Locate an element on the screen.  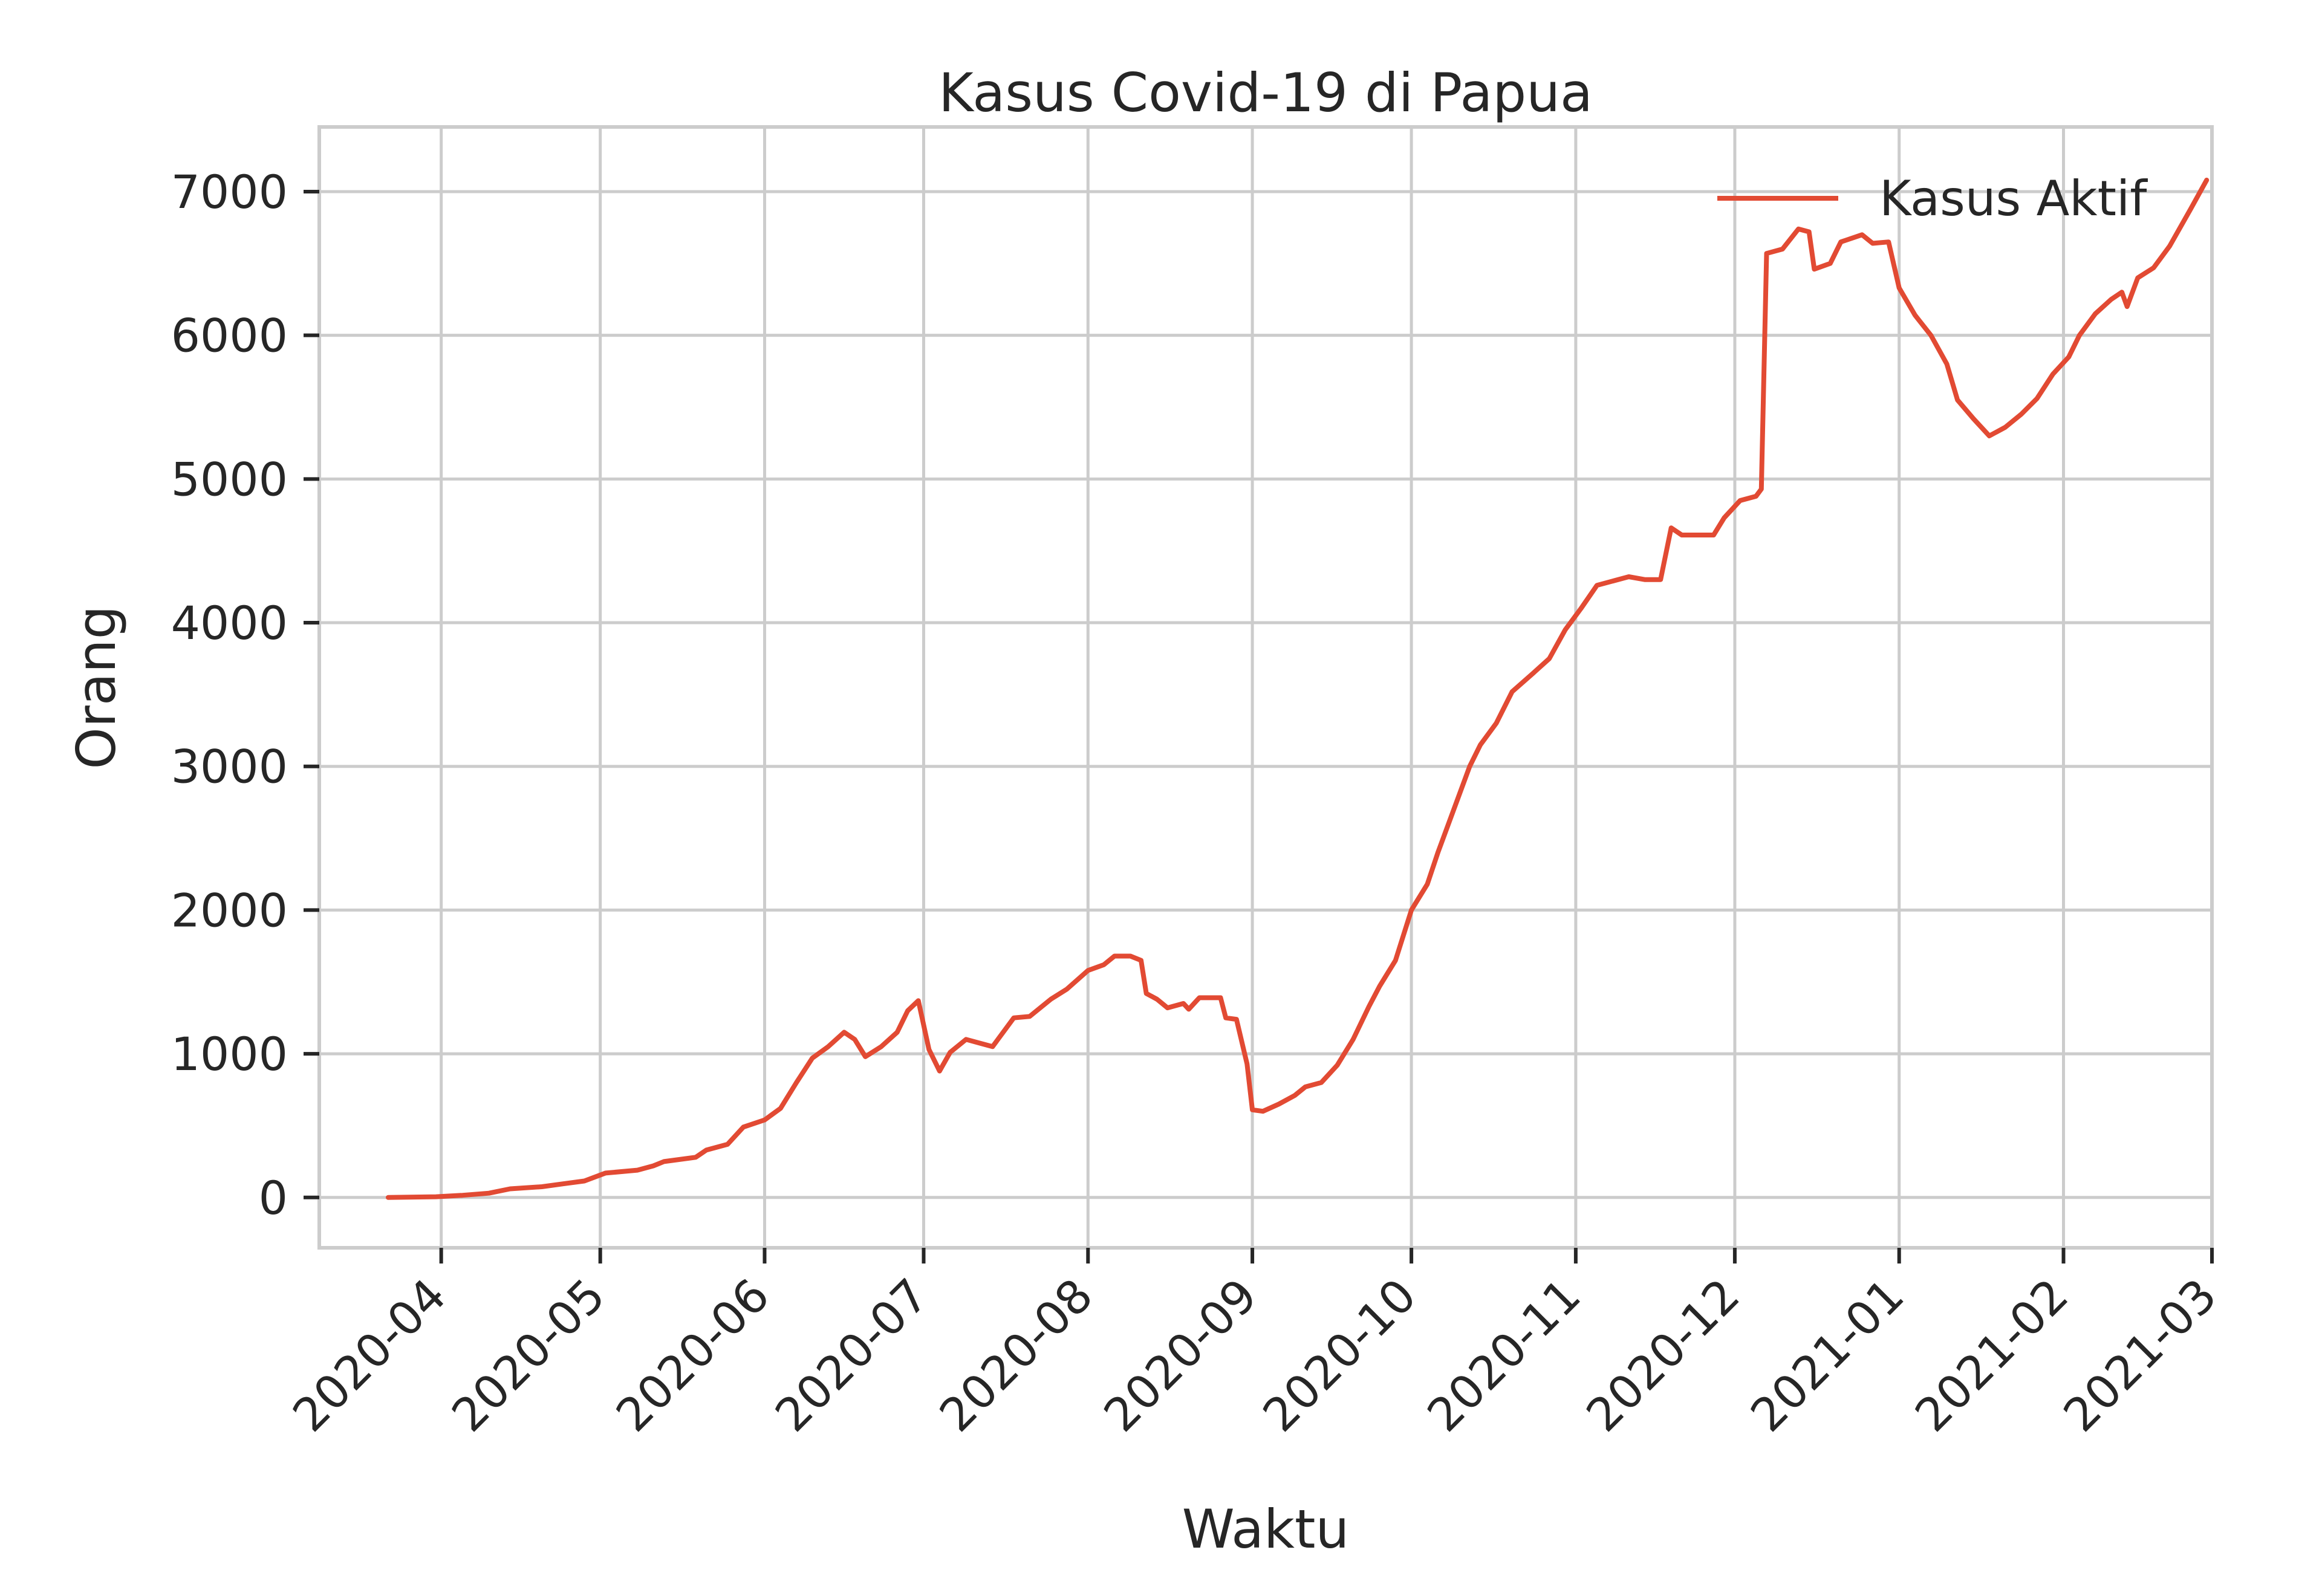
y-tick-label: 0 is located at coordinates (273, 1198).